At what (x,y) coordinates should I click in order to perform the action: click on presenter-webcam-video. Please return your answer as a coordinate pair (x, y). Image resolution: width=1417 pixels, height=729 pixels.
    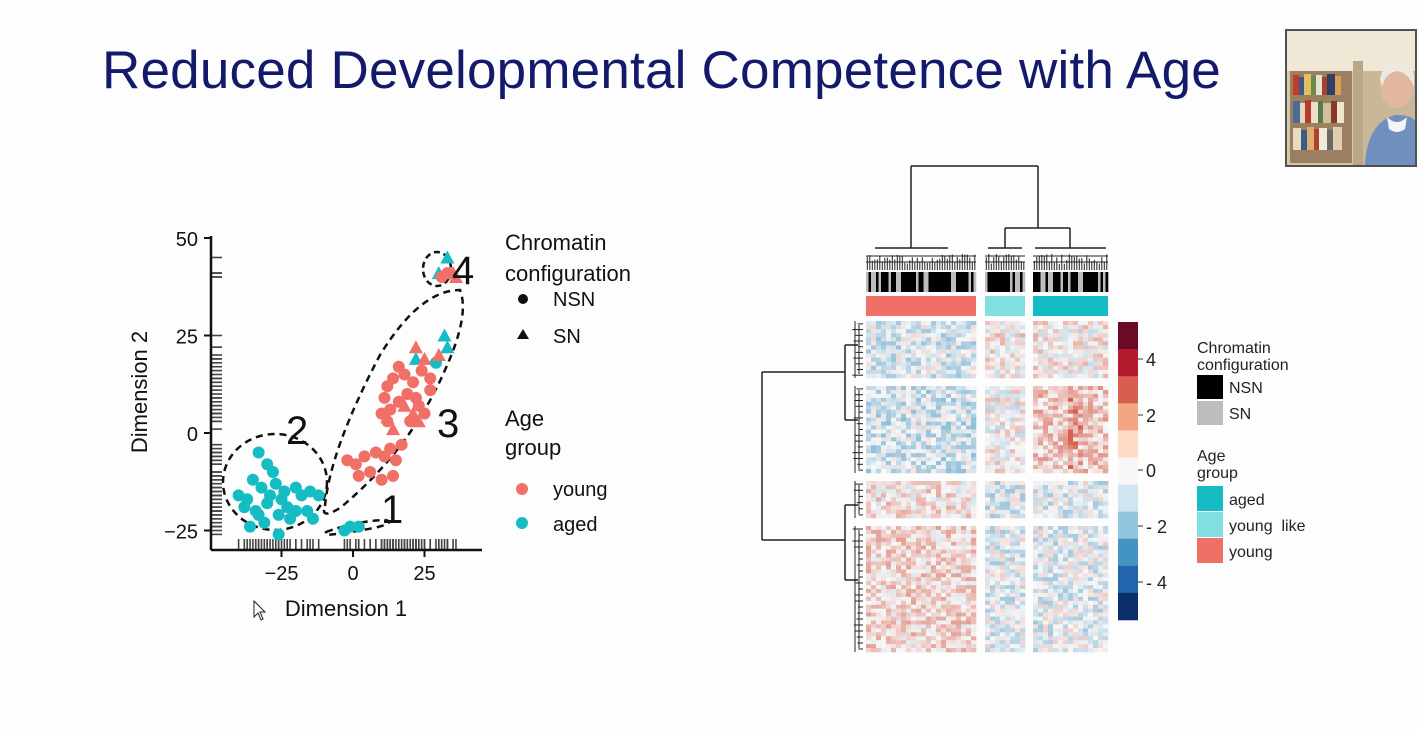
    Looking at the image, I should click on (1351, 98).